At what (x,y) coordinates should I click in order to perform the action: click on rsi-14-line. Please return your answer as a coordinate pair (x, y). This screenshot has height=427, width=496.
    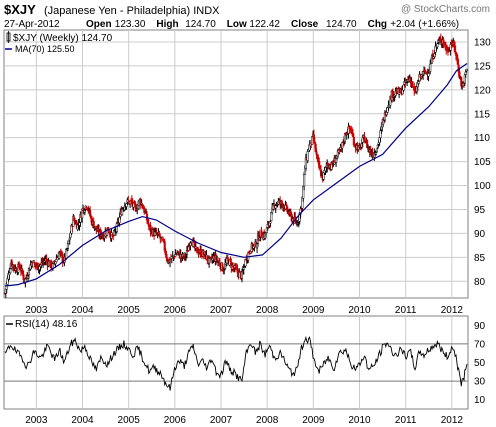
    Looking at the image, I should click on (236, 363).